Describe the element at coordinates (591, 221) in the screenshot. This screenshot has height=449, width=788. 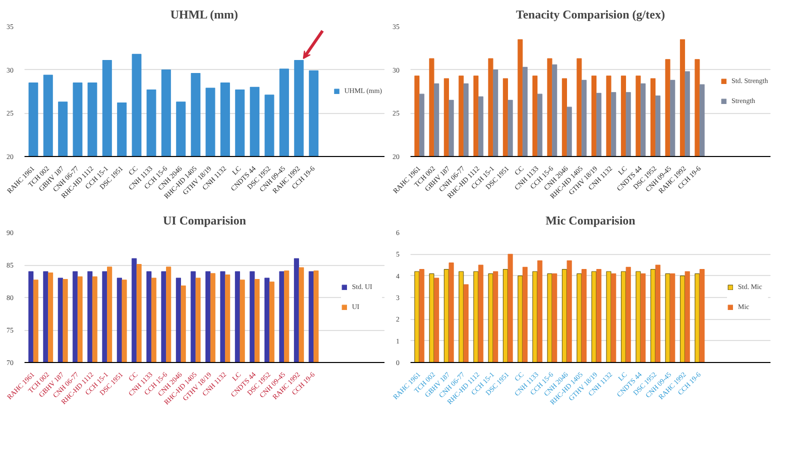
I see `chart-title: Mic Comparision` at that location.